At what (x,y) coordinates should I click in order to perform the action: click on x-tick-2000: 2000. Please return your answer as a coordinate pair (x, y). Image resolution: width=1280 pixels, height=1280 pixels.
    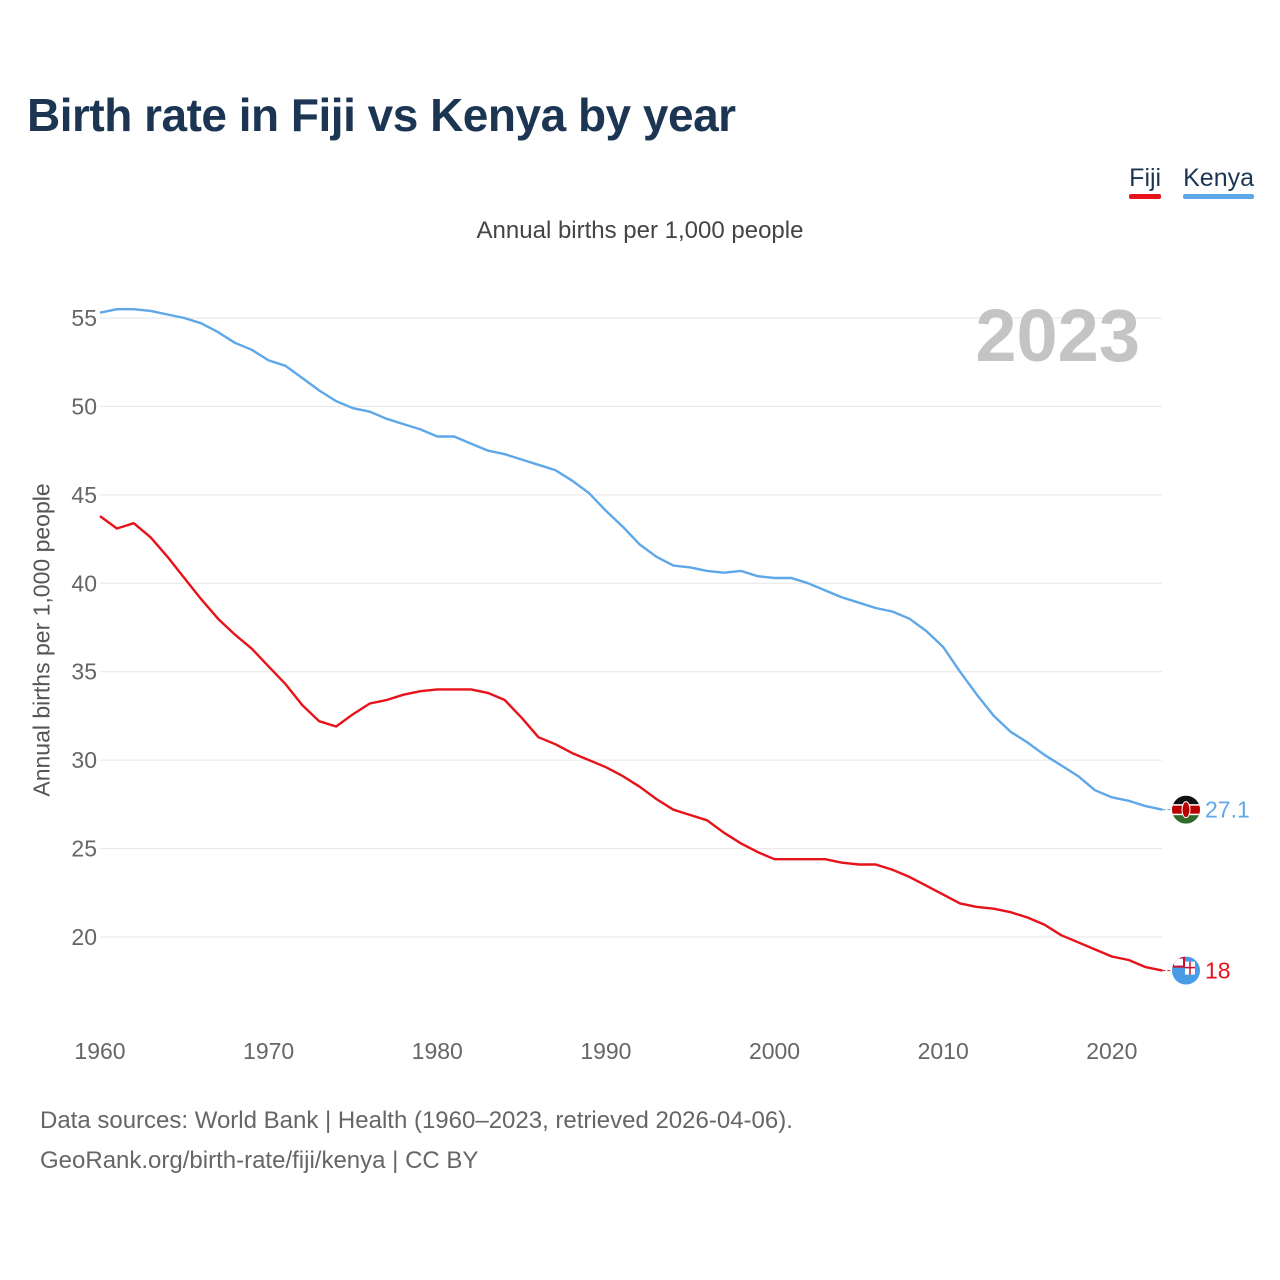
    Looking at the image, I should click on (774, 1051).